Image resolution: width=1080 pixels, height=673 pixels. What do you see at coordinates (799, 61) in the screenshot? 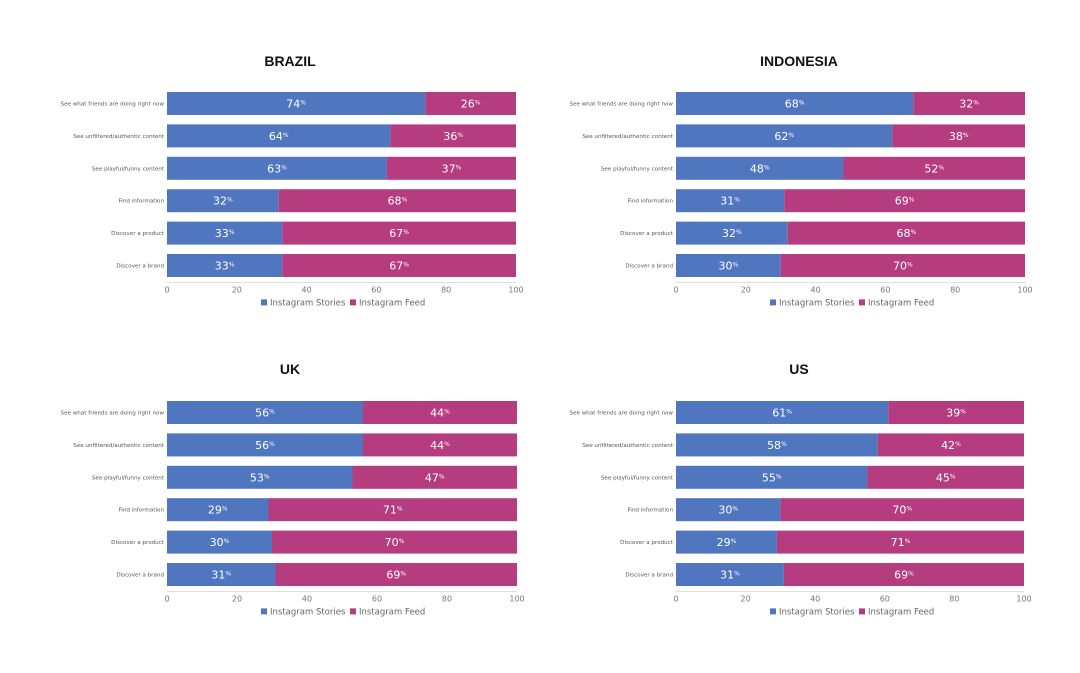
I see `chart-title: INDONESIA` at bounding box center [799, 61].